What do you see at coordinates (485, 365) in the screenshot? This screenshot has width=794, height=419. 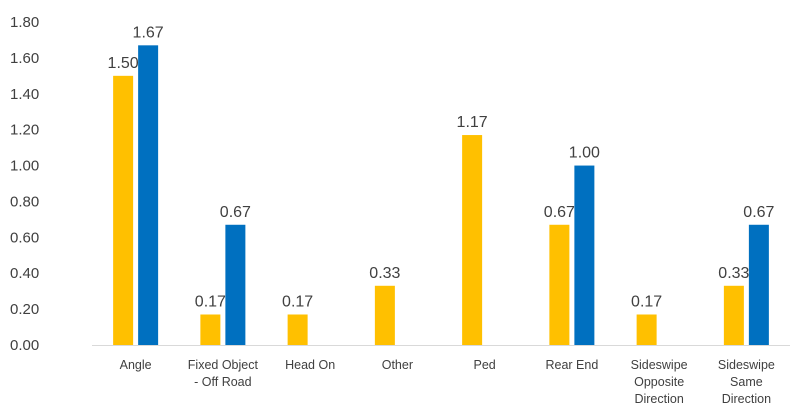 I see `x-tick-label: Ped` at bounding box center [485, 365].